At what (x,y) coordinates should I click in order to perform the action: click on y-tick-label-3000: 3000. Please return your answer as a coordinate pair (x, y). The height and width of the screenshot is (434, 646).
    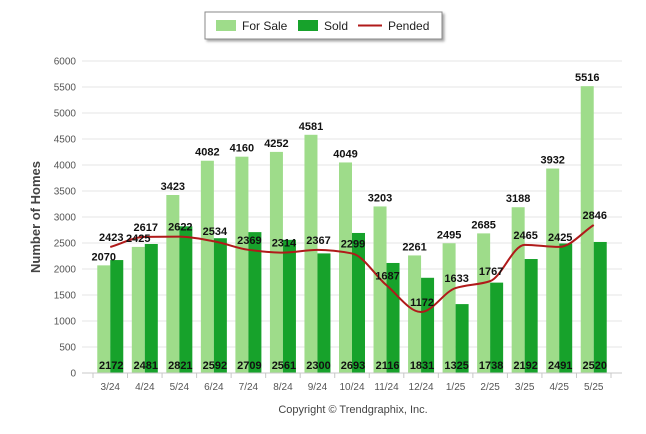
    Looking at the image, I should click on (65, 218).